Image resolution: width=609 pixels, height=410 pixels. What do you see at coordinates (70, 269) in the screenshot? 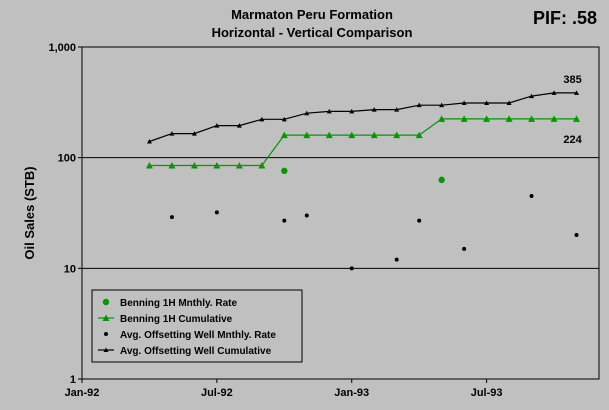
I see `y-tick-label: 10` at bounding box center [70, 269].